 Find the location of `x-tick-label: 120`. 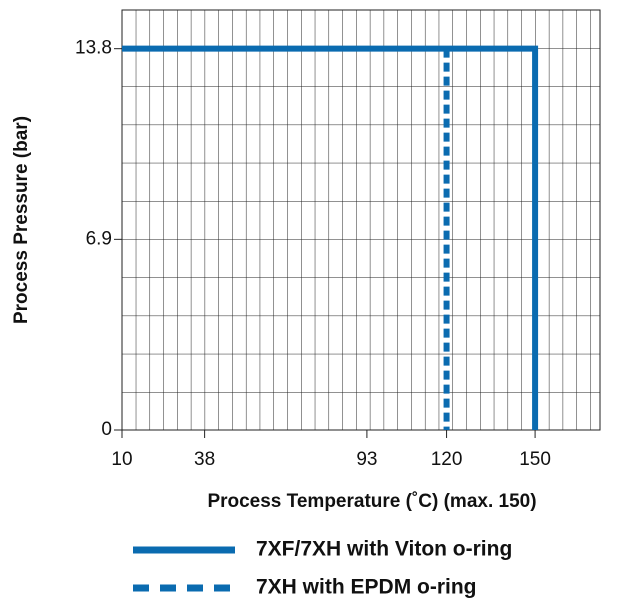

x-tick-label: 120 is located at coordinates (447, 459).